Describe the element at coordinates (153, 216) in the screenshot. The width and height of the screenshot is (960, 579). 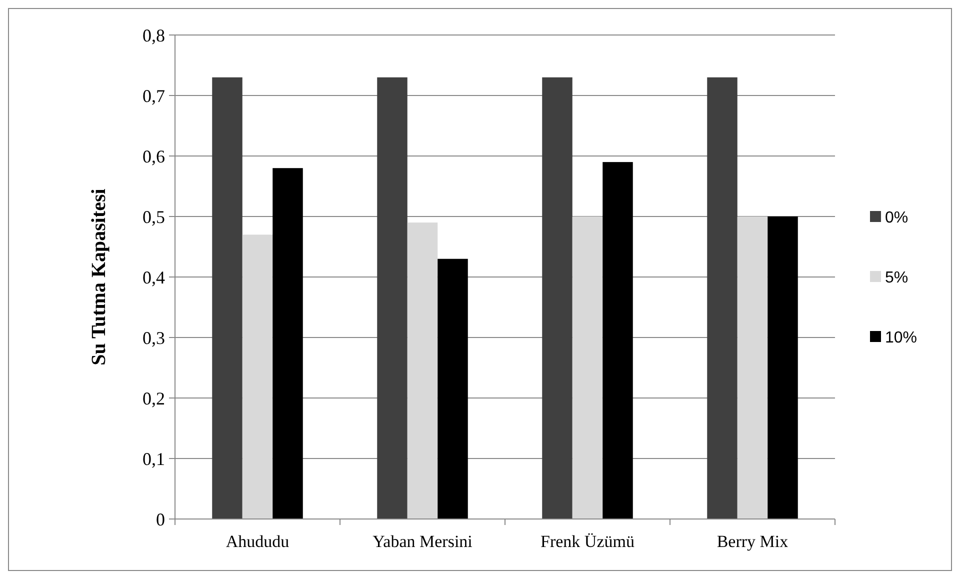
I see `y-tick-label: 0,5` at that location.